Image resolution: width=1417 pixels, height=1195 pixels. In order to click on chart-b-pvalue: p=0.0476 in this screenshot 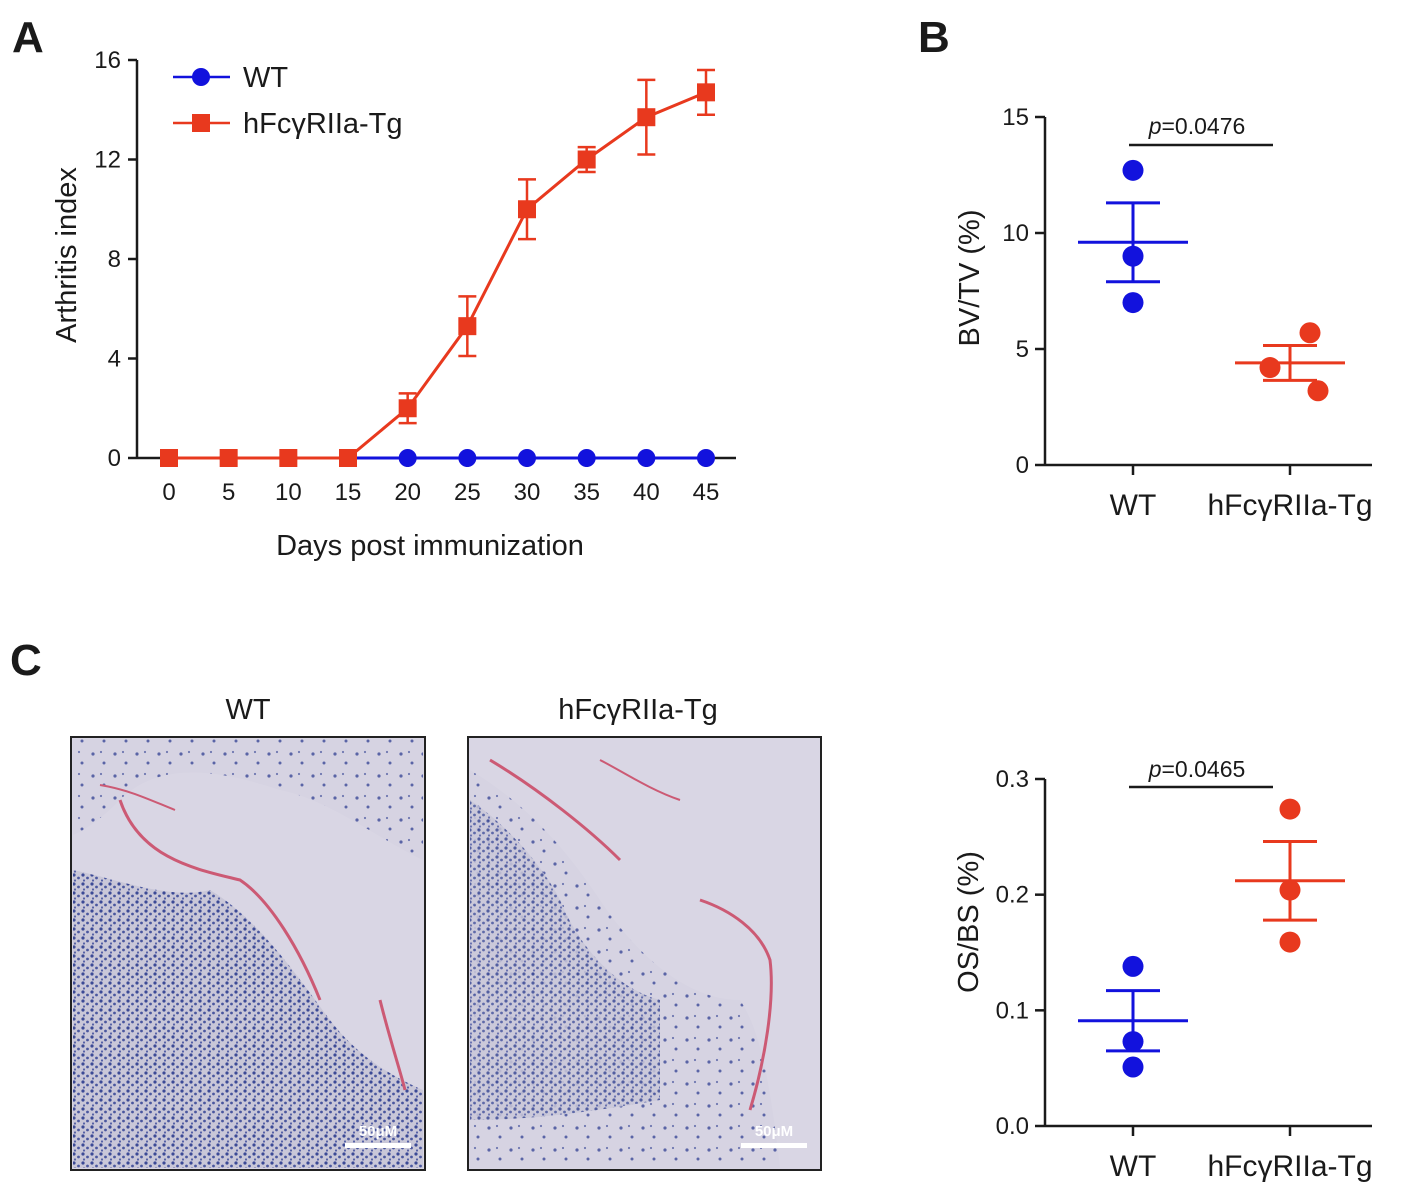, I will do `click(1197, 126)`.